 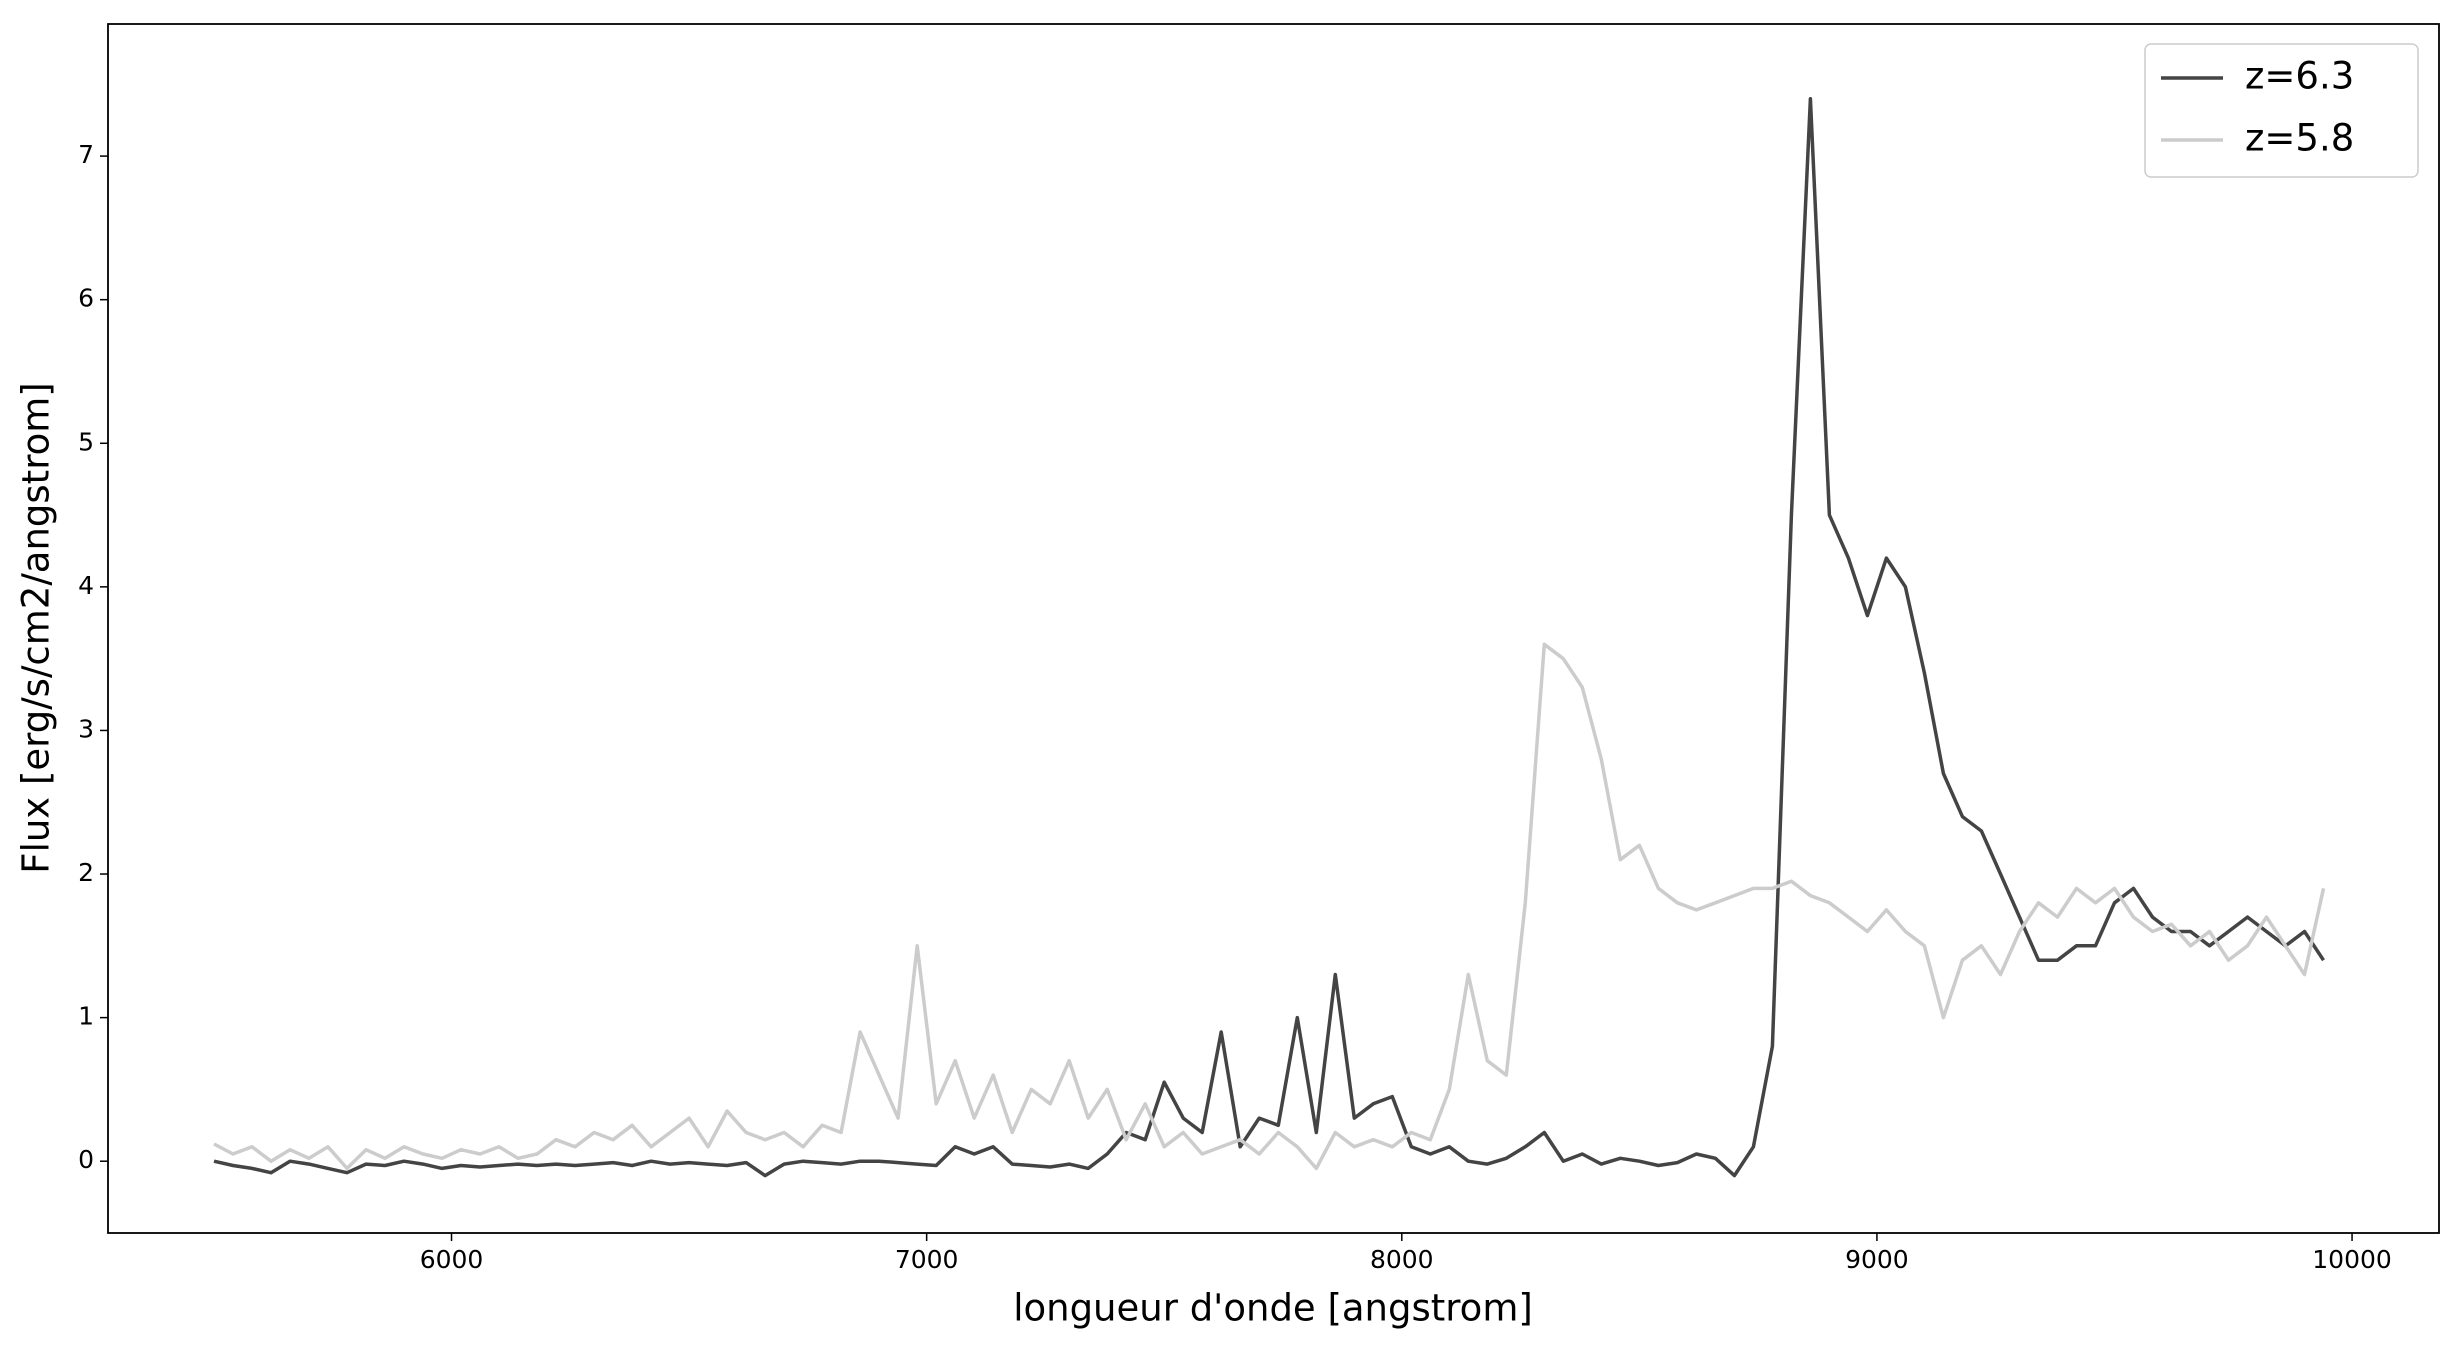 I want to click on y-tick-label: 5, so click(x=86, y=441).